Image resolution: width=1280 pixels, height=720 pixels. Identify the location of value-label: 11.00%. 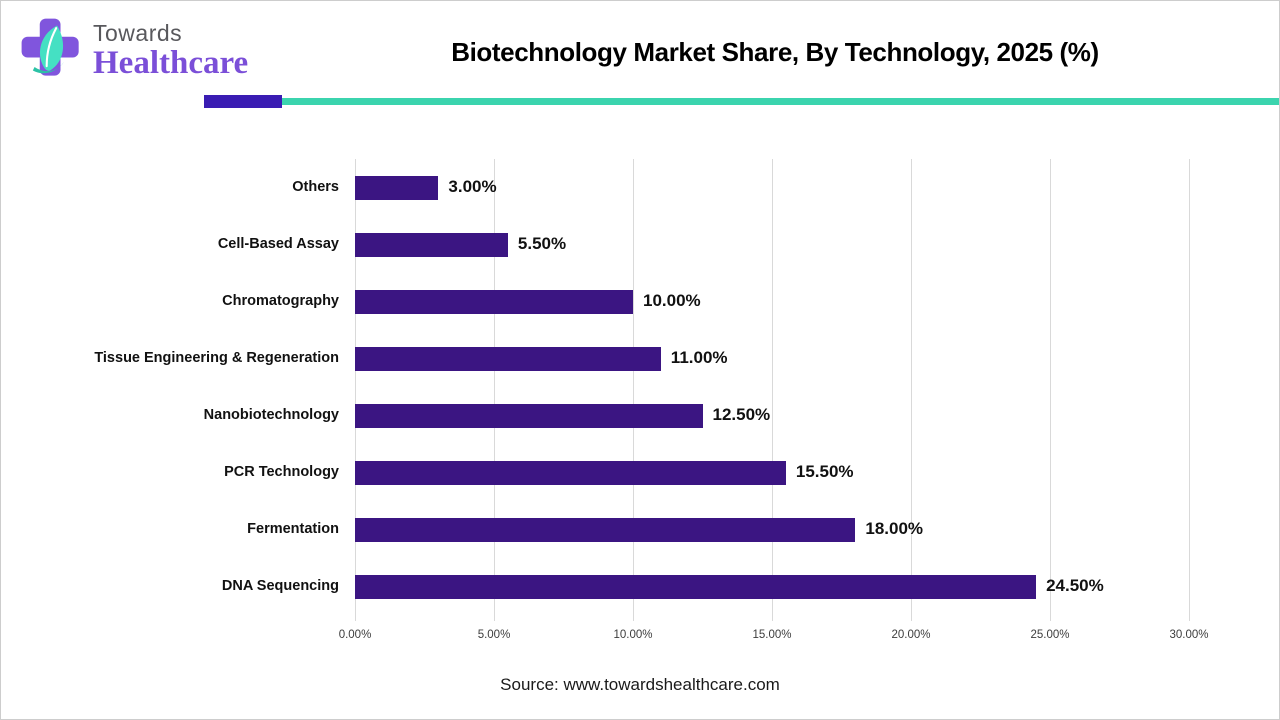
(699, 357).